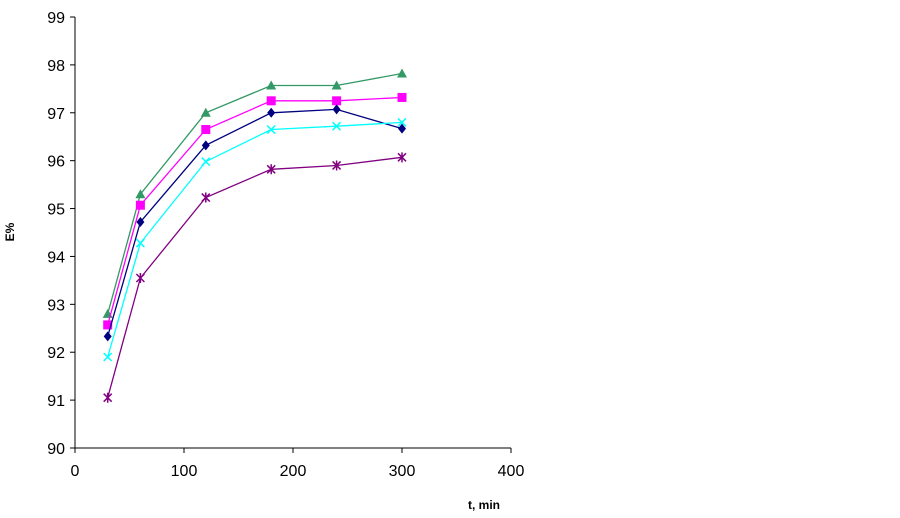 This screenshot has height=518, width=900. Describe the element at coordinates (402, 471) in the screenshot. I see `x-tick-label: 300` at that location.